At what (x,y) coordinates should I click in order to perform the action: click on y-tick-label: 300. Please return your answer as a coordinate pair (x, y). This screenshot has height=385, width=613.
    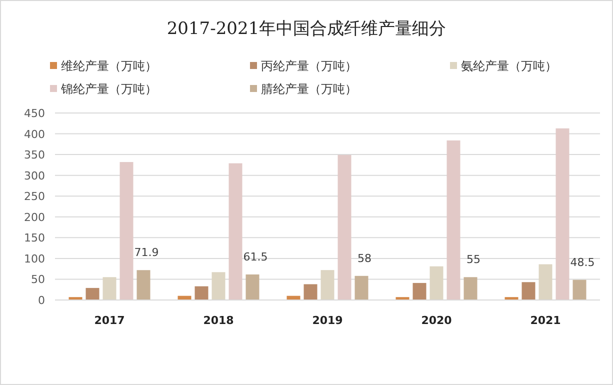
    Looking at the image, I should click on (34, 175).